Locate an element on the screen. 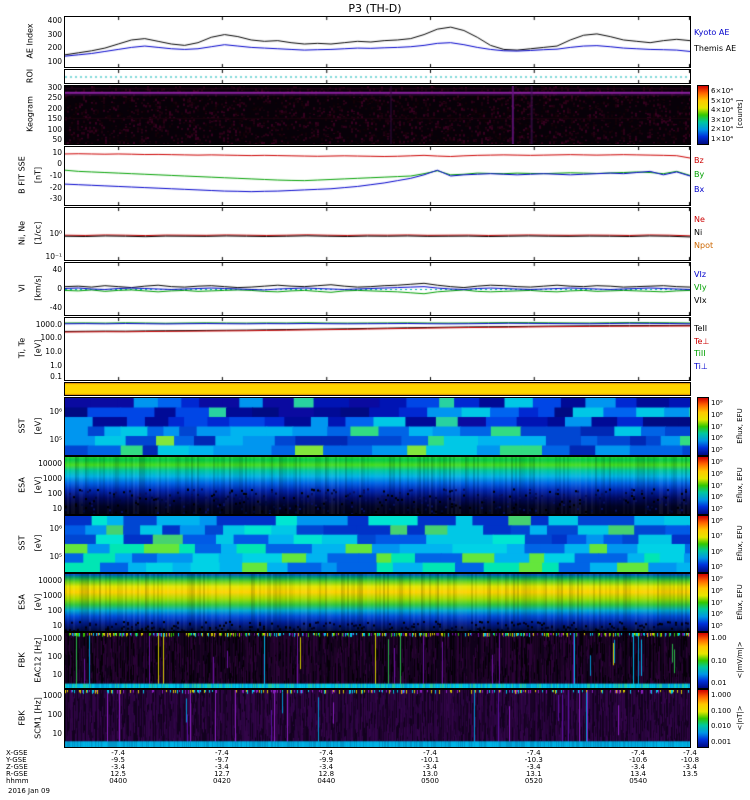 This screenshot has width=750, height=800. series-label-b_fit-2: Bx is located at coordinates (699, 189).